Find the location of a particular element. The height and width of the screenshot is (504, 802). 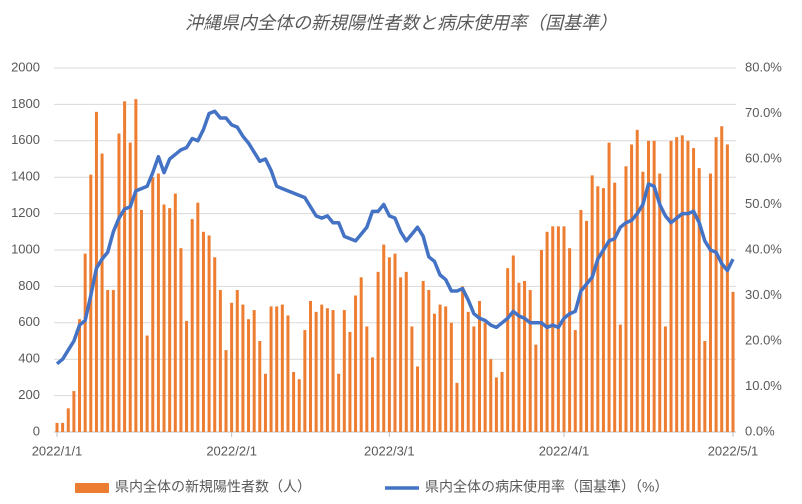

y-tick-label: 800 is located at coordinates (29, 285).